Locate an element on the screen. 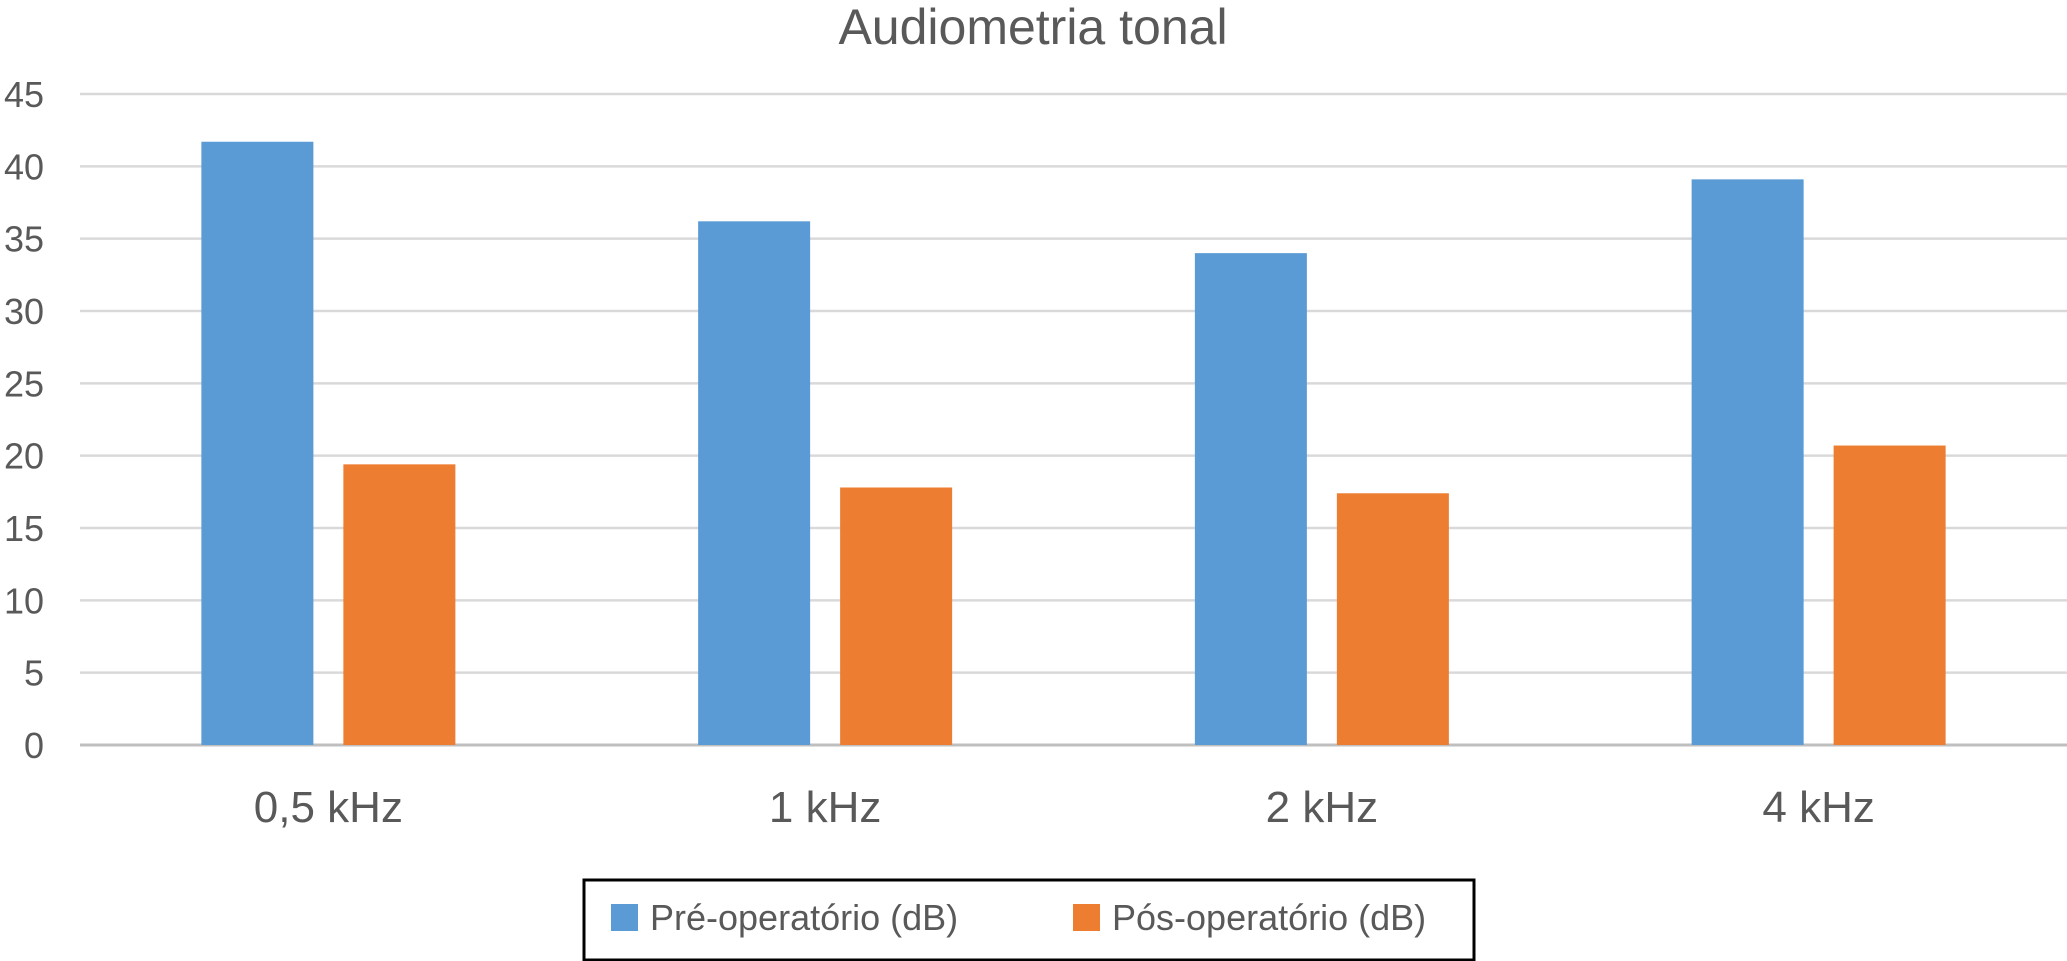 The height and width of the screenshot is (961, 2067). y-tick-label: 15 is located at coordinates (24, 528).